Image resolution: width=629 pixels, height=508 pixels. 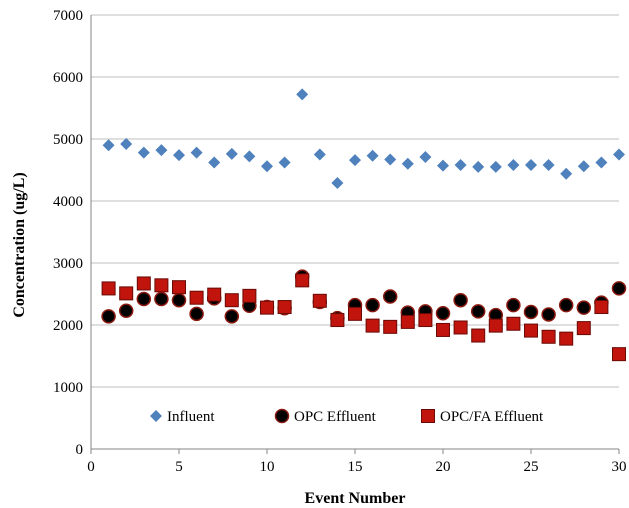 I want to click on x-tick-label: 0, so click(x=91, y=467).